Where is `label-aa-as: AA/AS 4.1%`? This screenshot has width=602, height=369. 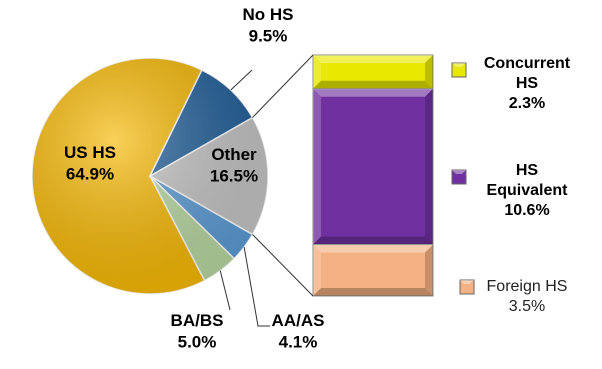
label-aa-as: AA/AS 4.1% is located at coordinates (298, 331).